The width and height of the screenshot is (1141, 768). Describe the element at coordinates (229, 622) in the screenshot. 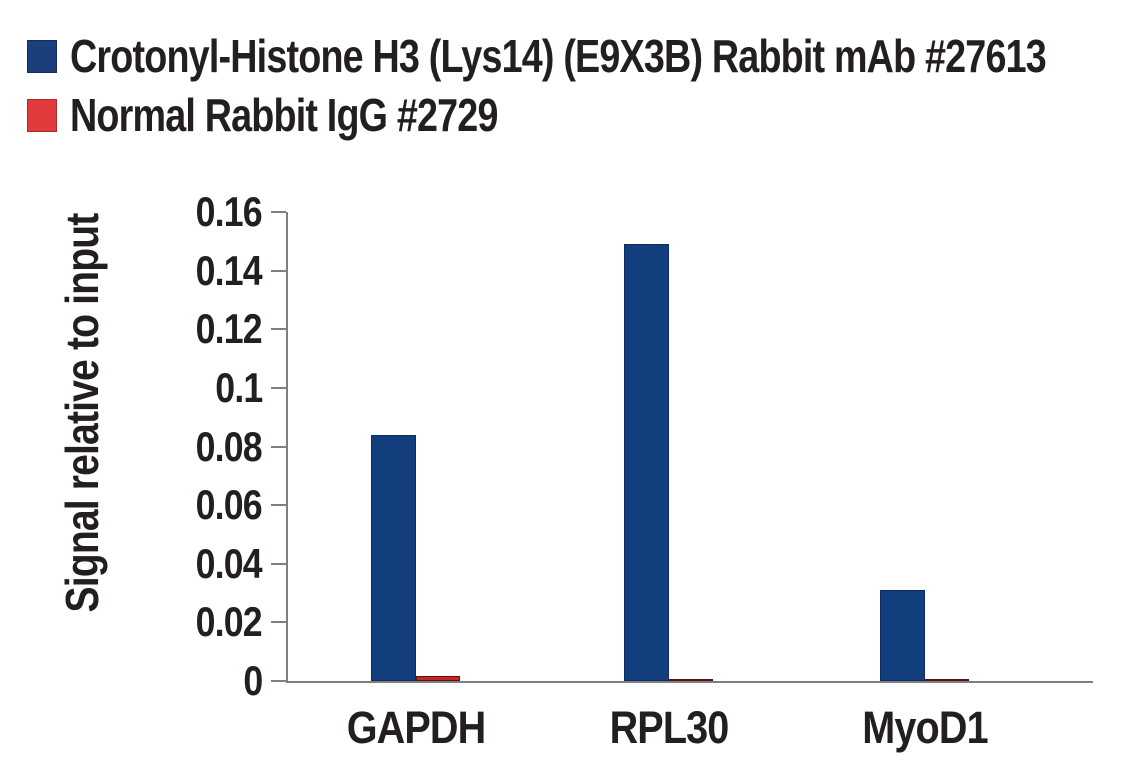

I see `y-tick-label: 0.02` at that location.